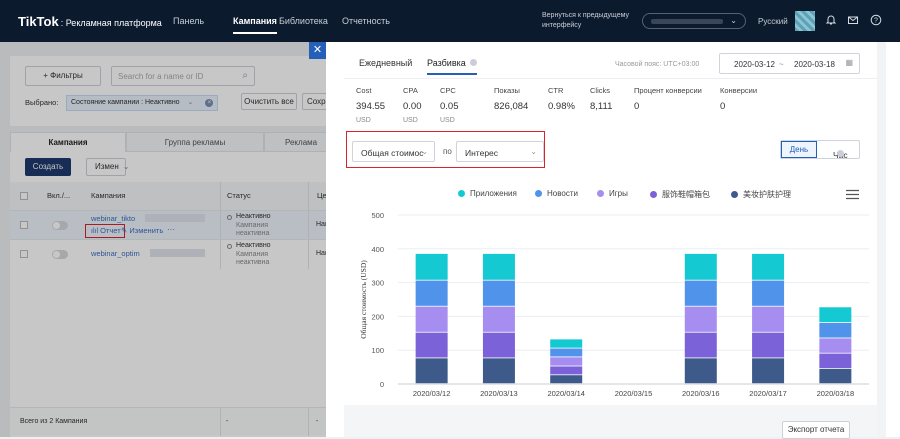 The image size is (900, 439). I want to click on help-icon: ?, so click(876, 20).